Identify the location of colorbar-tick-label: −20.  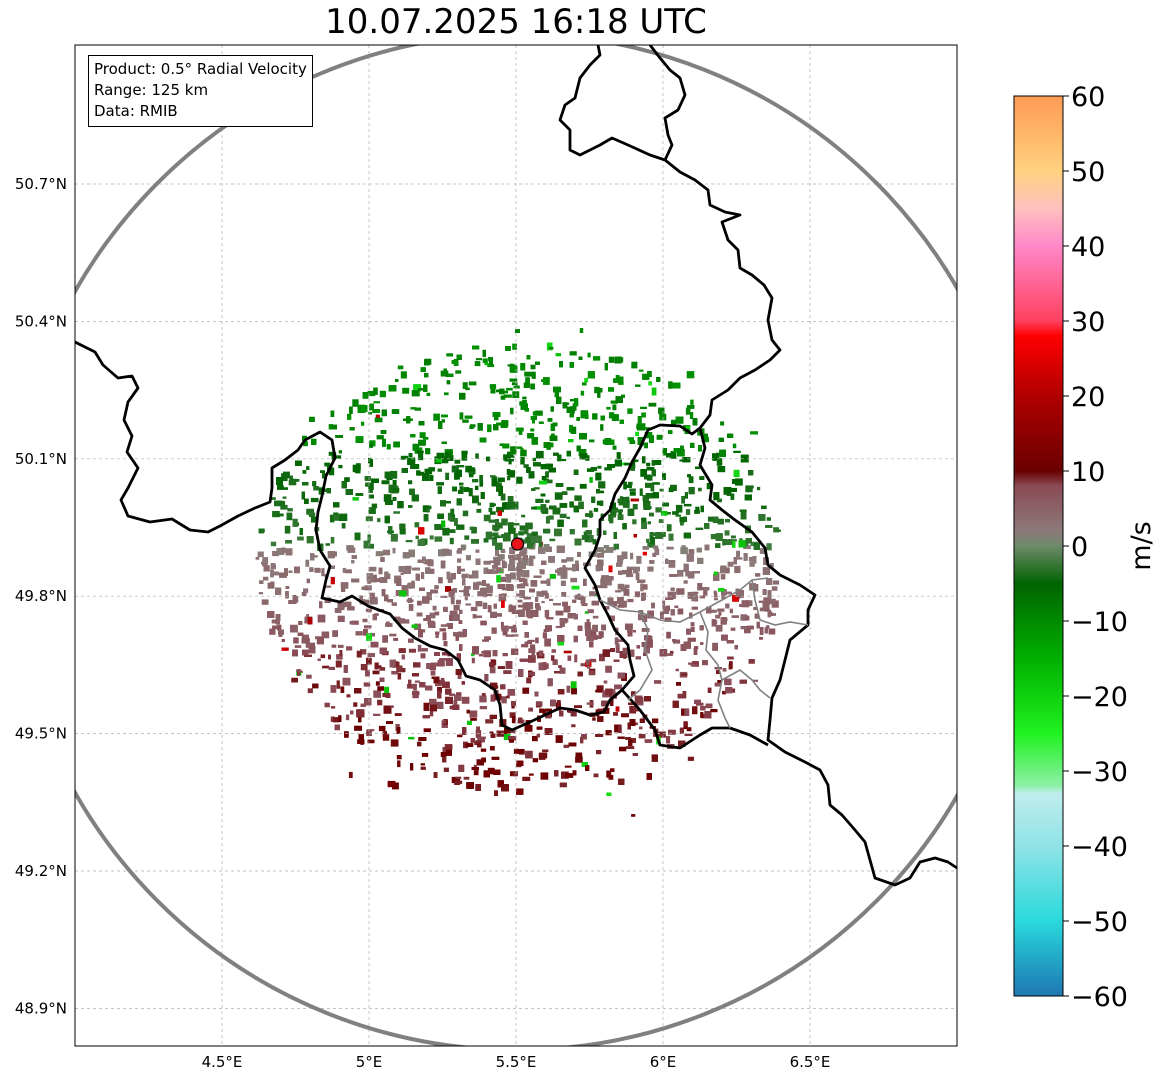
(1099, 697).